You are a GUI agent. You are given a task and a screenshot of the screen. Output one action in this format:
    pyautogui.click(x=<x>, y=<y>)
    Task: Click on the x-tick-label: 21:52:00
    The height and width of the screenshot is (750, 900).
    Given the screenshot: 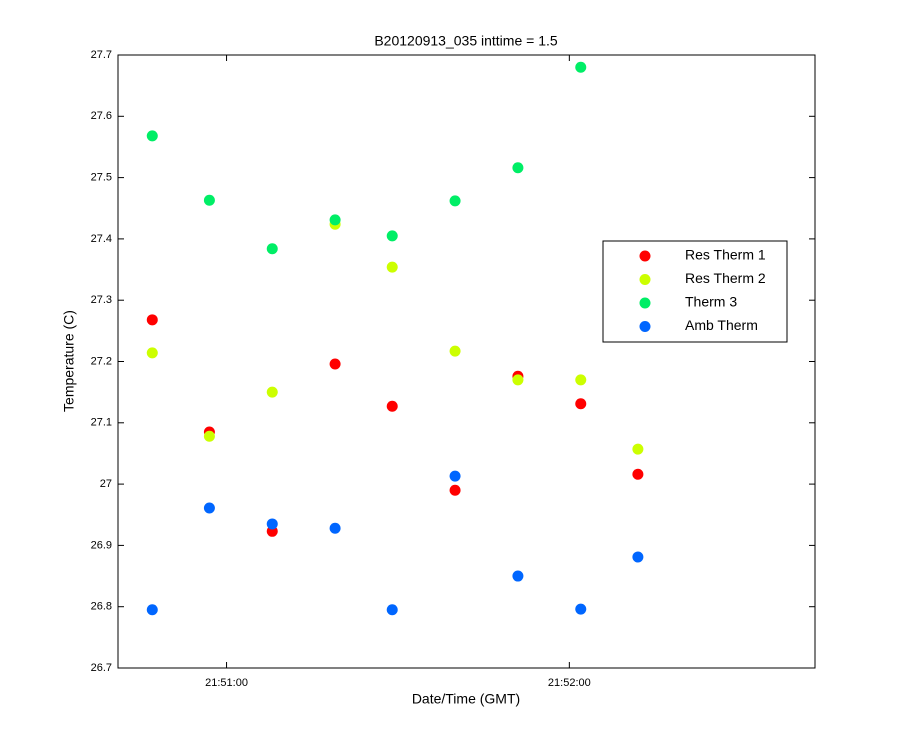 What is the action you would take?
    pyautogui.click(x=569, y=683)
    